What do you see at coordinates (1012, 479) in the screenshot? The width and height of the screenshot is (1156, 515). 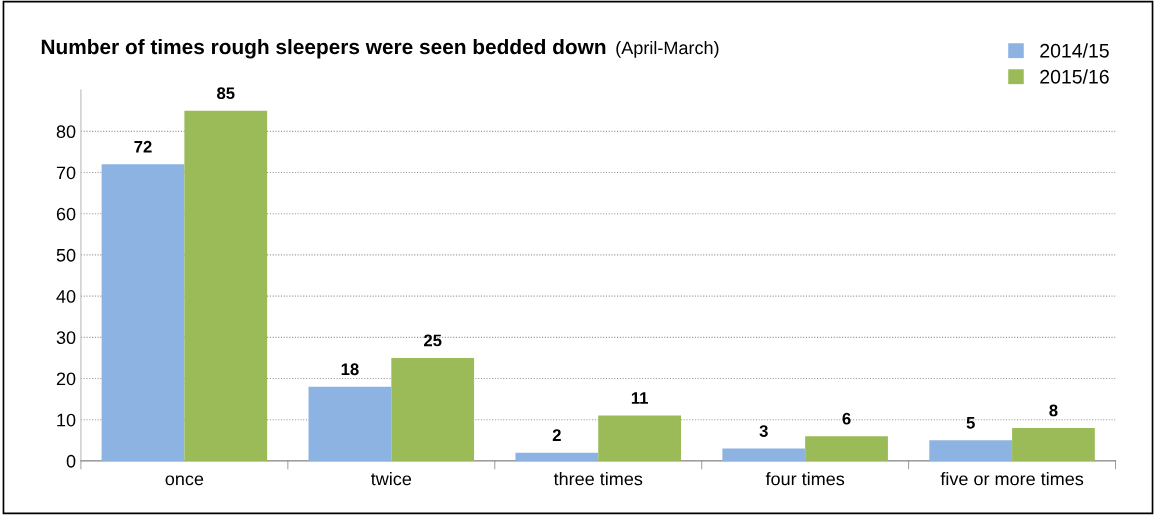 I see `x-tick-label: five or more times` at bounding box center [1012, 479].